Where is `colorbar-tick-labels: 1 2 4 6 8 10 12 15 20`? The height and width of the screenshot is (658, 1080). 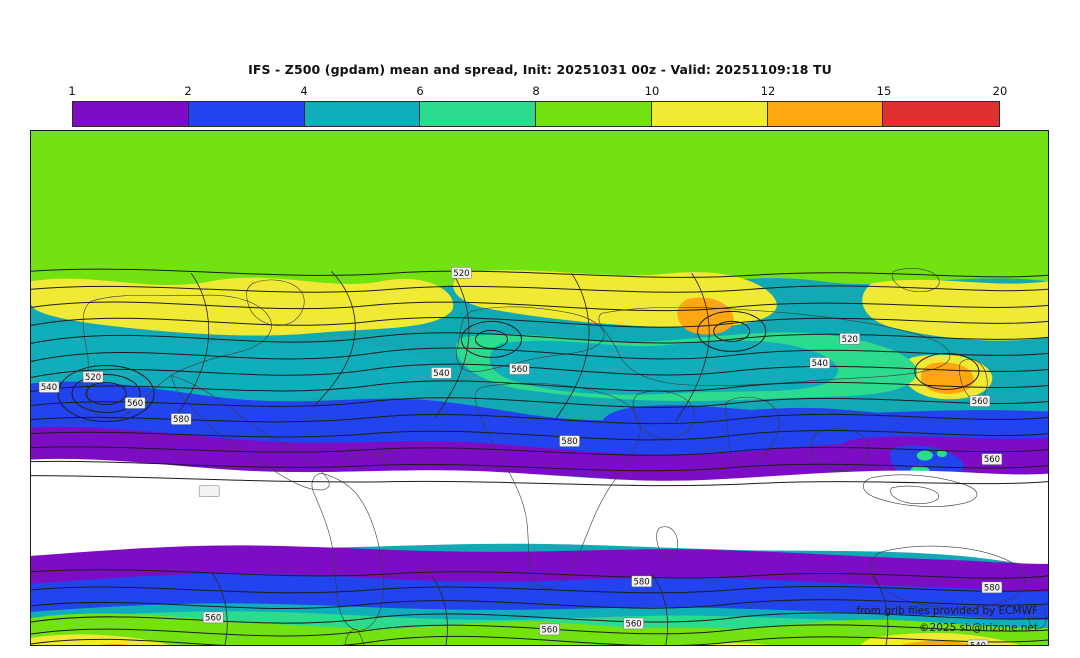 colorbar-tick-labels: 1 2 4 6 8 10 12 15 20 is located at coordinates (537, 92).